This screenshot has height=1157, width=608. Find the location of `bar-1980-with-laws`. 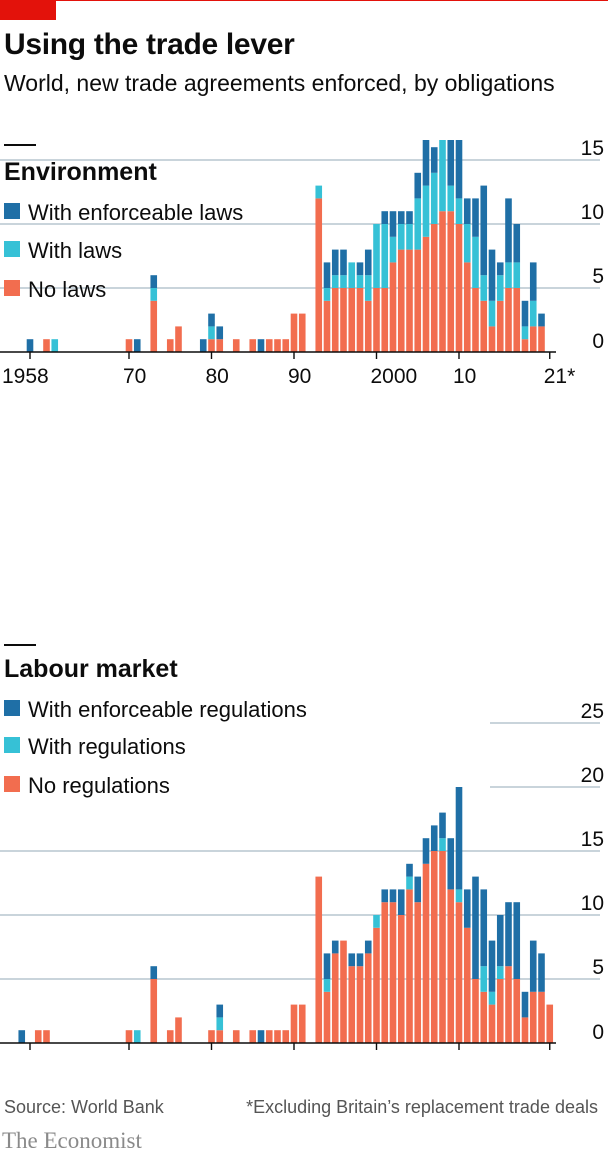

bar-1980-with-laws is located at coordinates (211, 333).